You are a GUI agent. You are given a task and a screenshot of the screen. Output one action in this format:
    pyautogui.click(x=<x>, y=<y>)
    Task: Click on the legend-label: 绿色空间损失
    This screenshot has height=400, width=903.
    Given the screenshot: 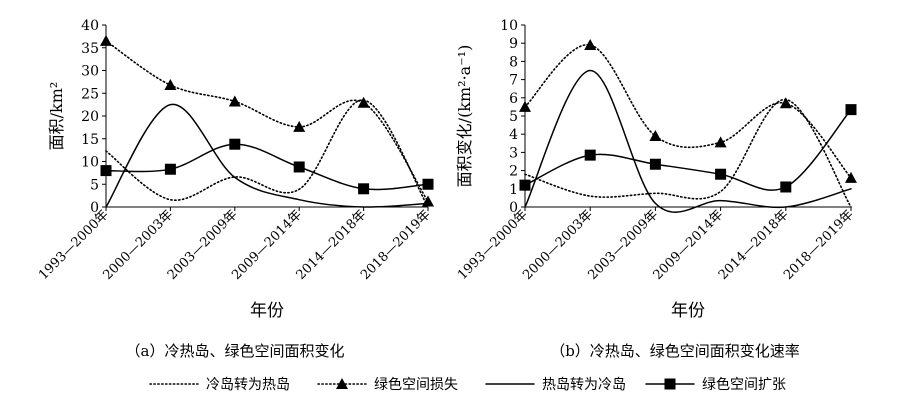 What is the action you would take?
    pyautogui.click(x=416, y=384)
    